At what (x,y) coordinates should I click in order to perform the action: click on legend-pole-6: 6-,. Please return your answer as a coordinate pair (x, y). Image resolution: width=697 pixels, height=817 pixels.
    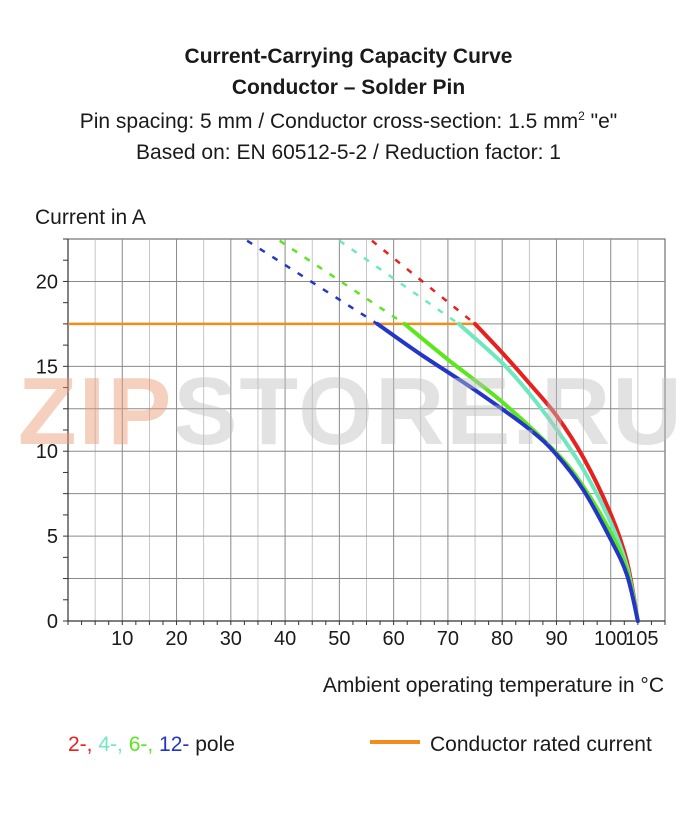
    Looking at the image, I should click on (138, 744).